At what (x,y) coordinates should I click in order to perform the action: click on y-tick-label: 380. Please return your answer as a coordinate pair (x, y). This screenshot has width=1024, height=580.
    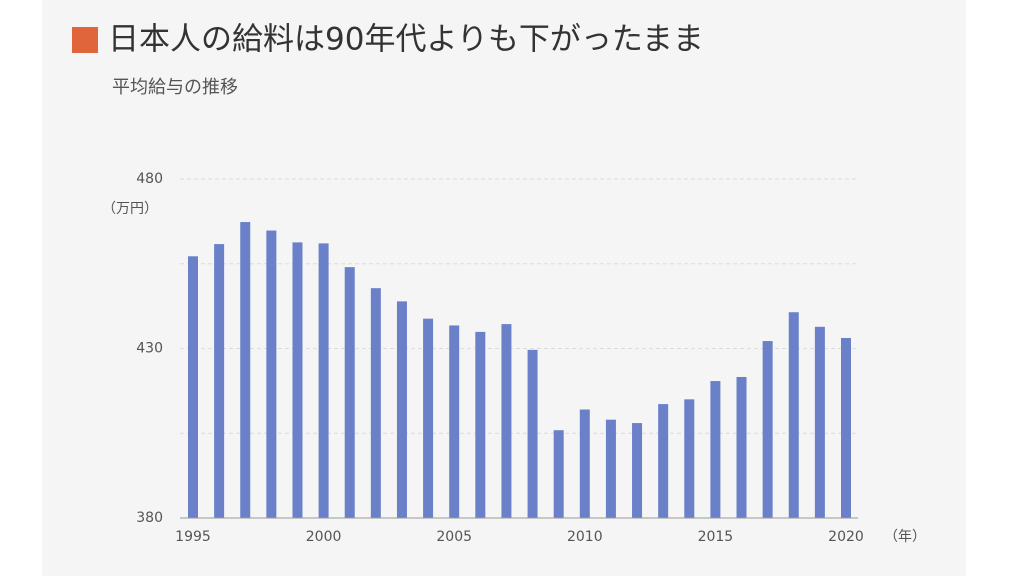
    Looking at the image, I should click on (149, 518).